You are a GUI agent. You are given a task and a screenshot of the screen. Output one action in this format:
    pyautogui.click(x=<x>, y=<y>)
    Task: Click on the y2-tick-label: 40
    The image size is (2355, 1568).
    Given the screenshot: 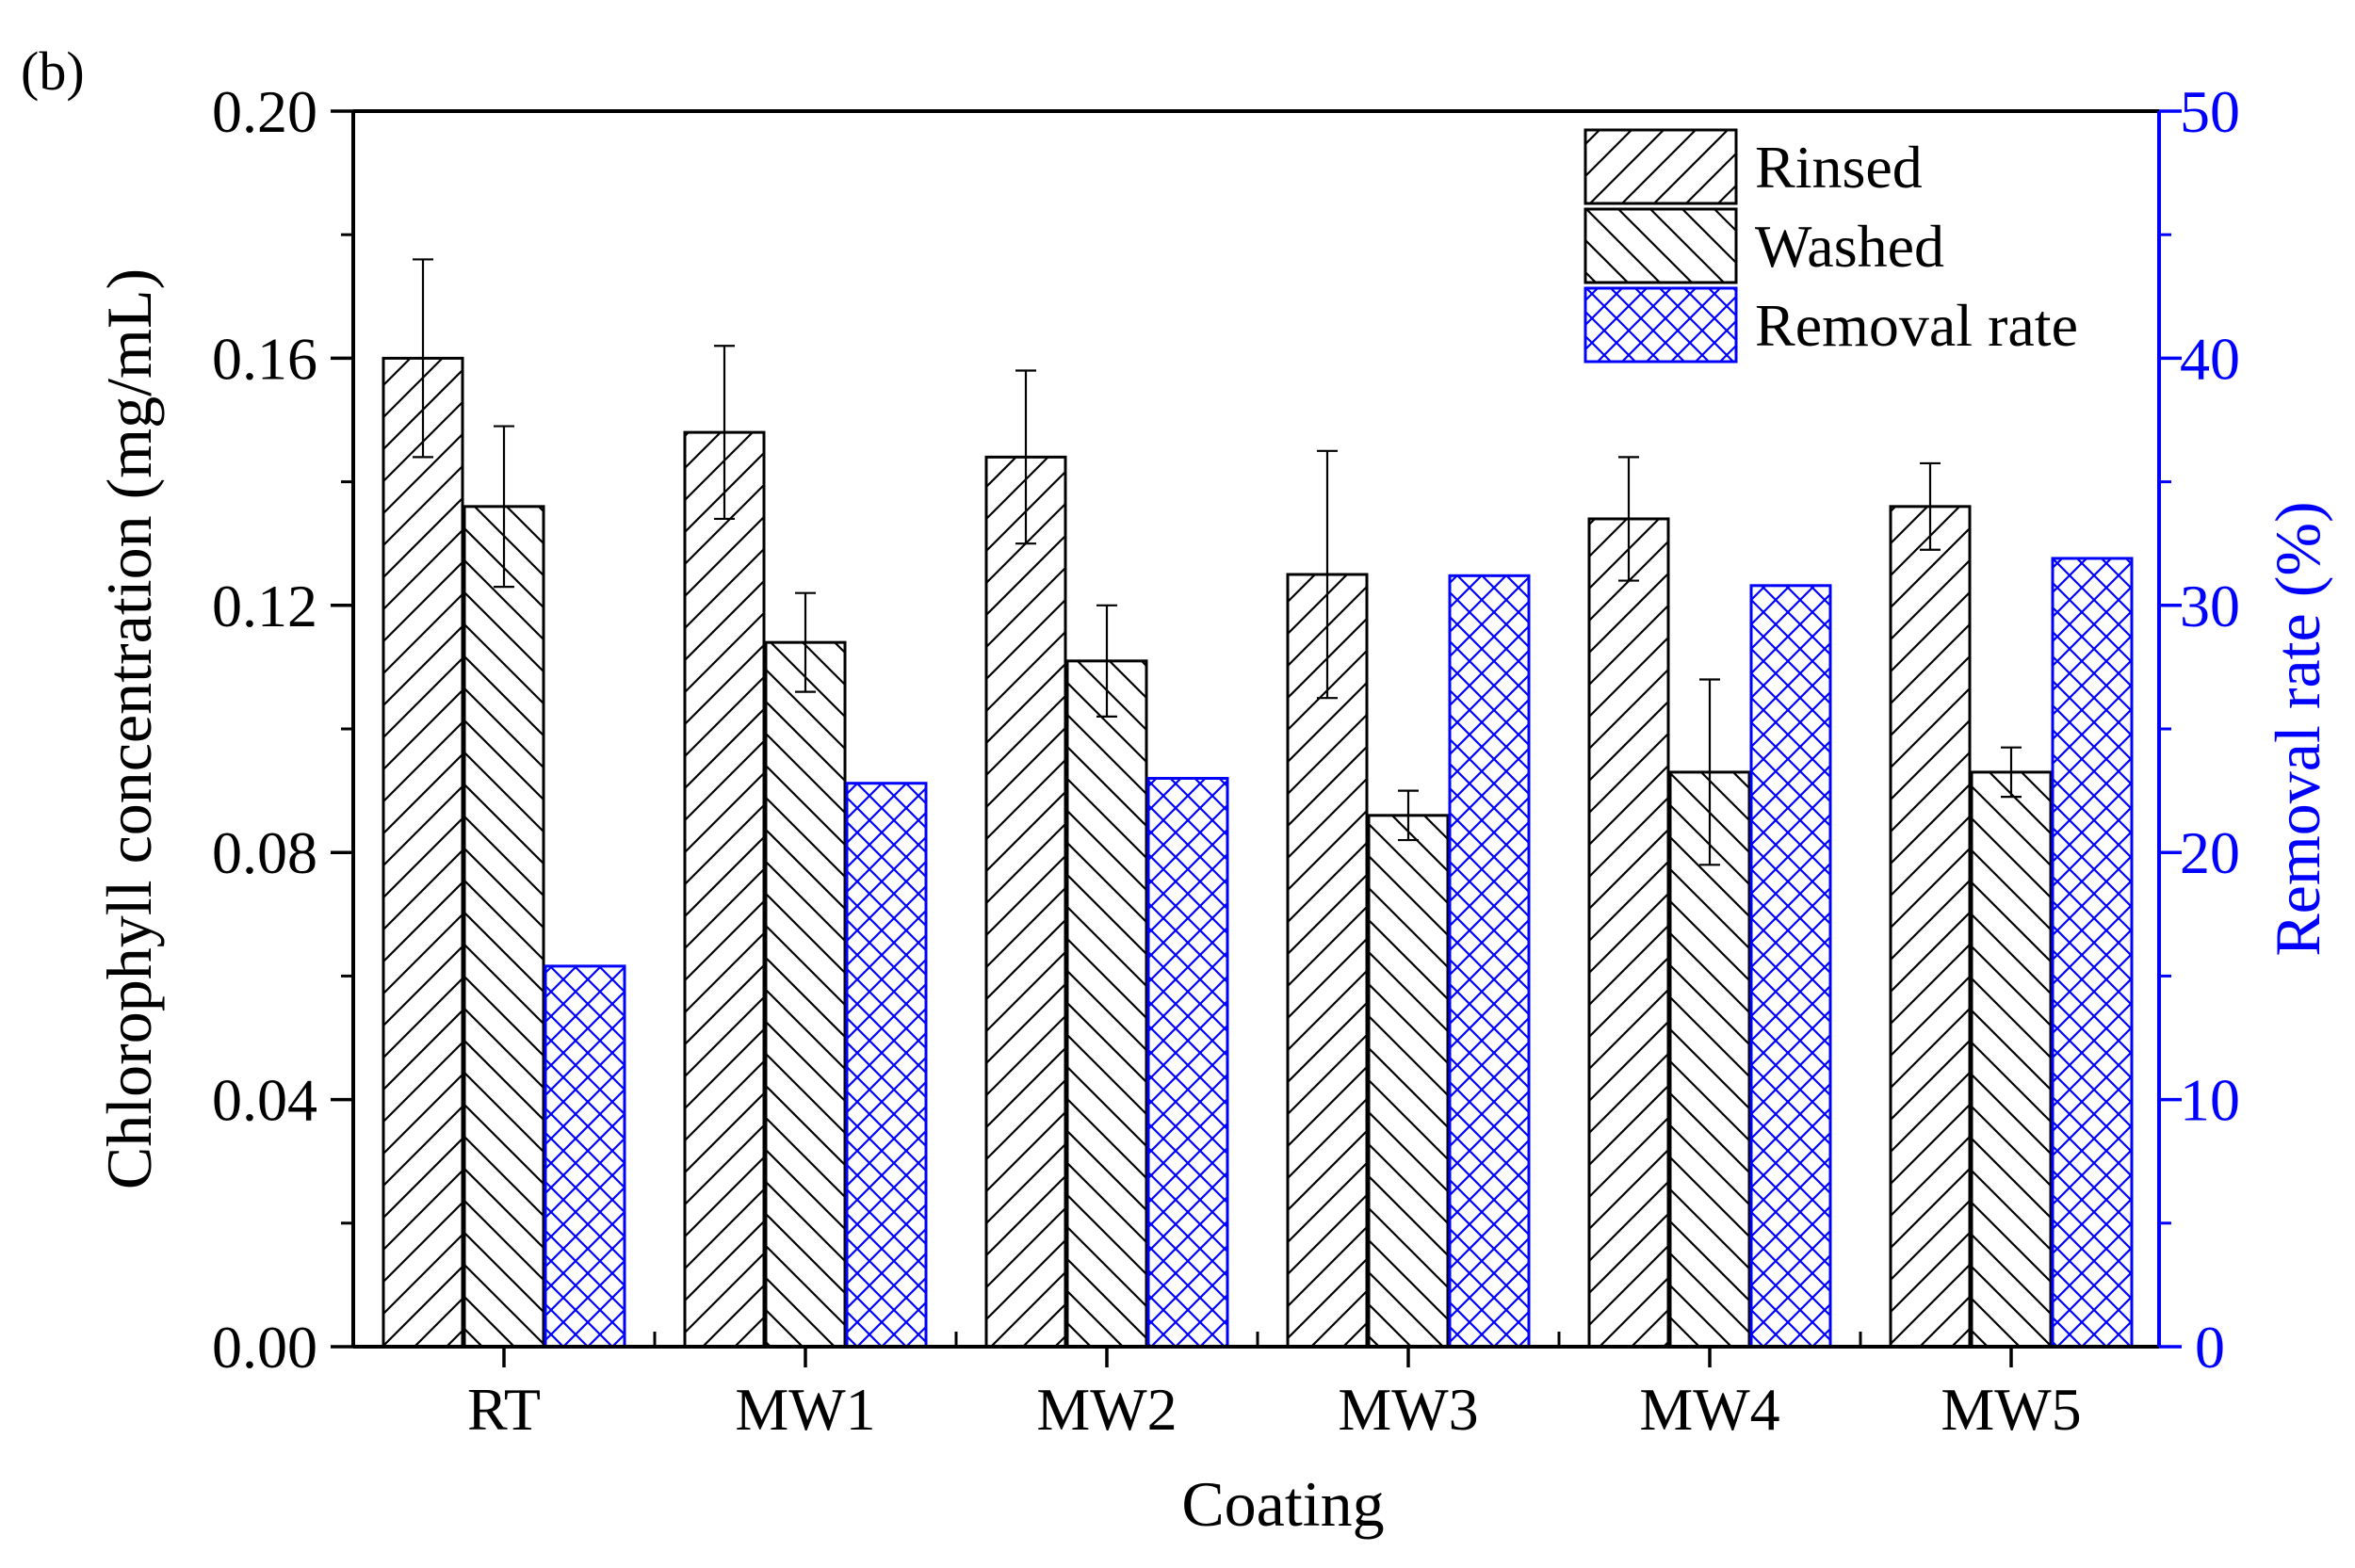 What is the action you would take?
    pyautogui.click(x=2210, y=358)
    